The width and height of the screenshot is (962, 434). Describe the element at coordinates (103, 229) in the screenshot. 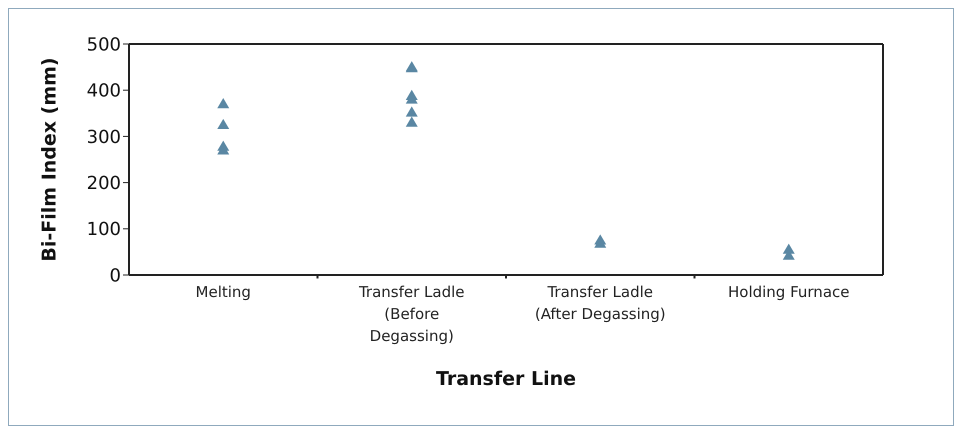

I see `y-tick-label: 100` at that location.